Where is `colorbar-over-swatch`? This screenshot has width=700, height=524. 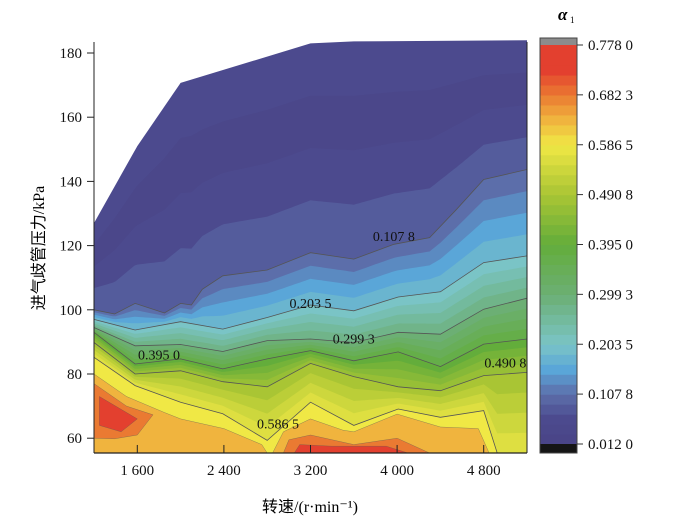
colorbar-over-swatch is located at coordinates (558, 41).